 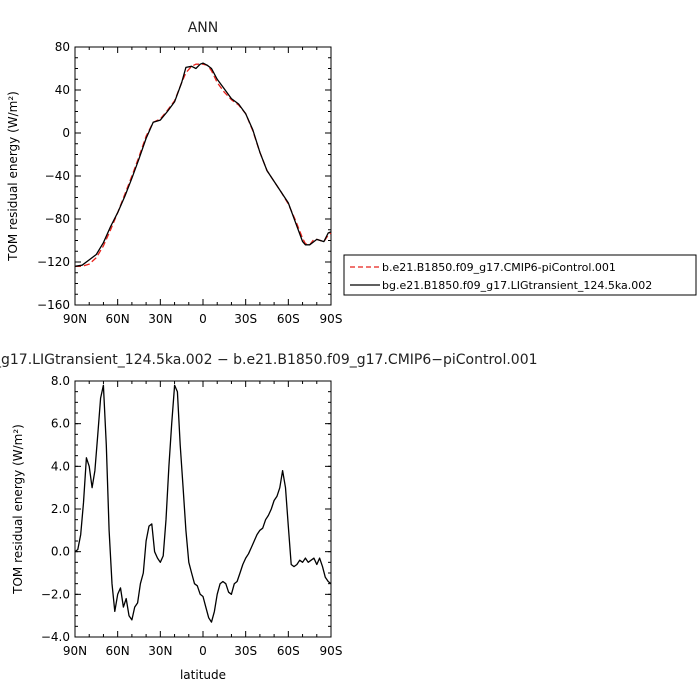 I want to click on y-tick-label: 0.0, so click(x=60, y=552).